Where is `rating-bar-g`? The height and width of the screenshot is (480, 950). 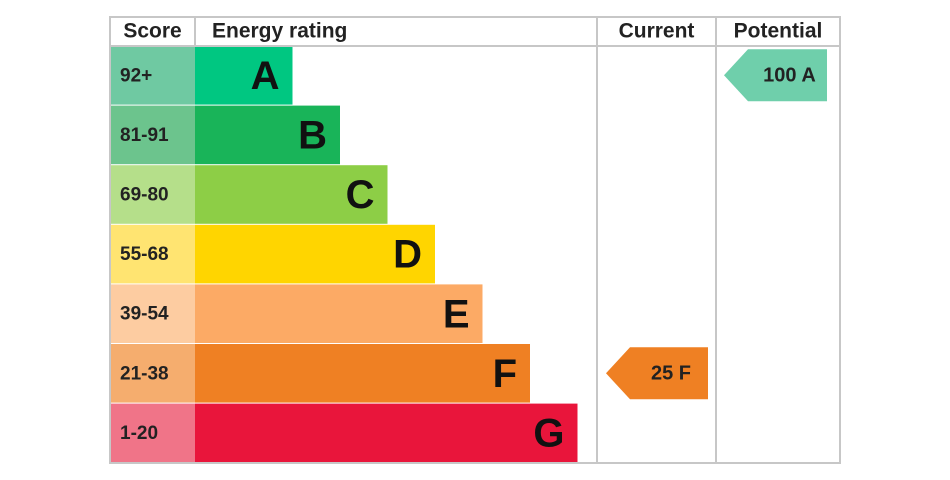
rating-bar-g is located at coordinates (386, 433).